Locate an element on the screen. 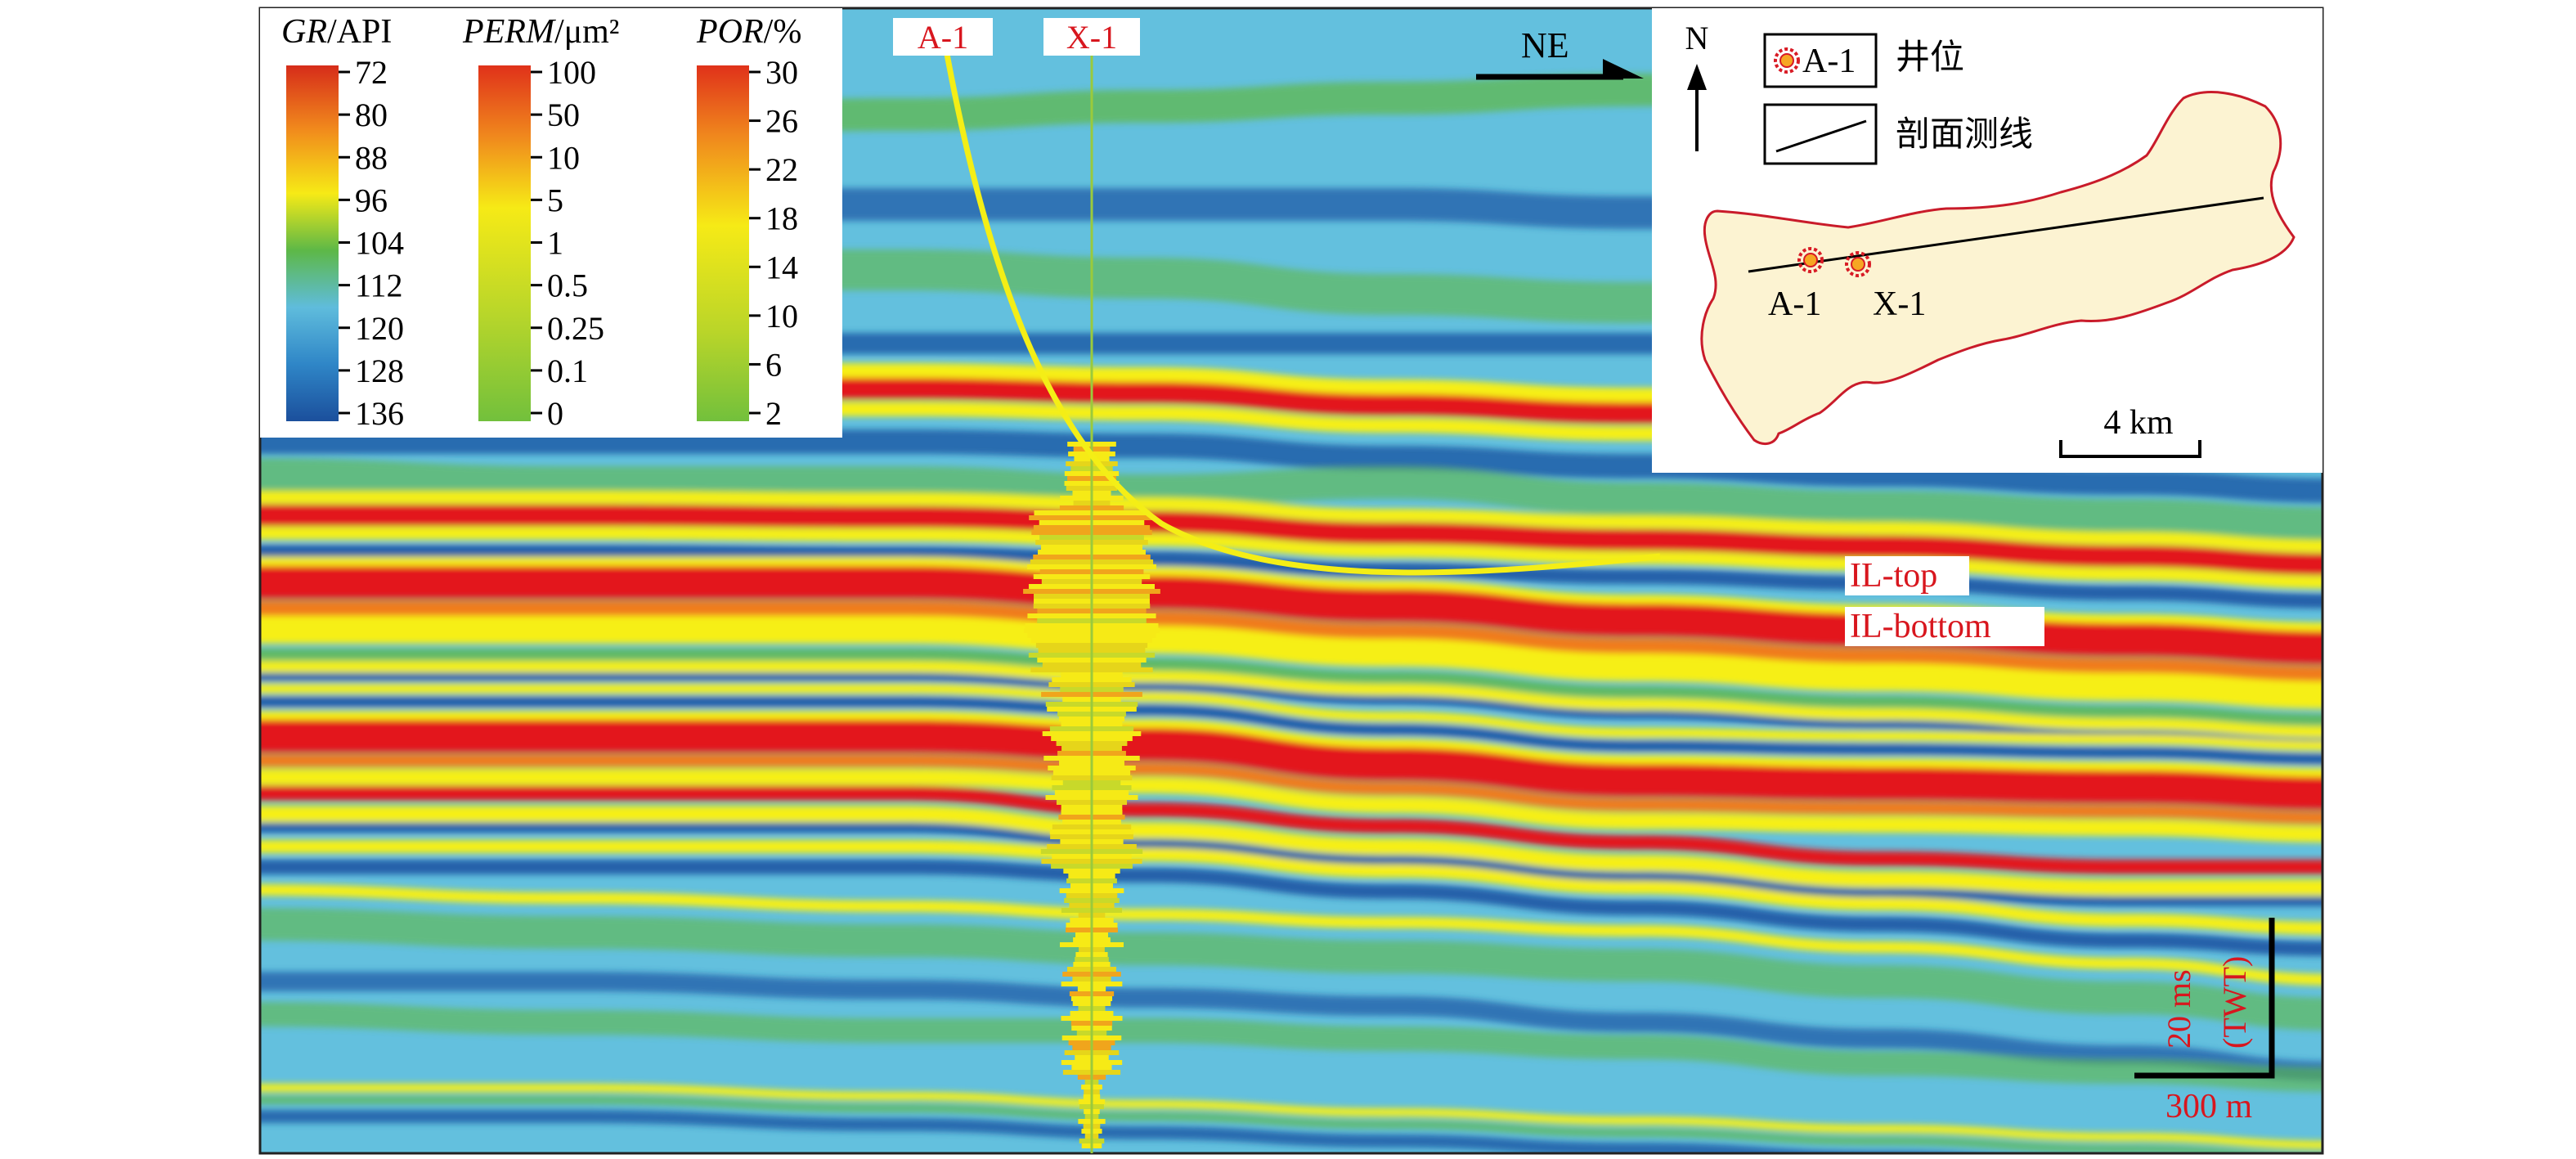  colorbar-tick-label: 6 is located at coordinates (773, 364).